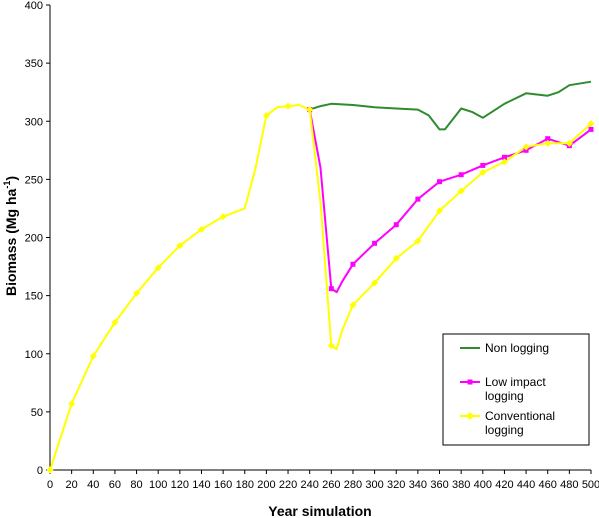  What do you see at coordinates (50, 485) in the screenshot?
I see `x-tick-label: 0` at bounding box center [50, 485].